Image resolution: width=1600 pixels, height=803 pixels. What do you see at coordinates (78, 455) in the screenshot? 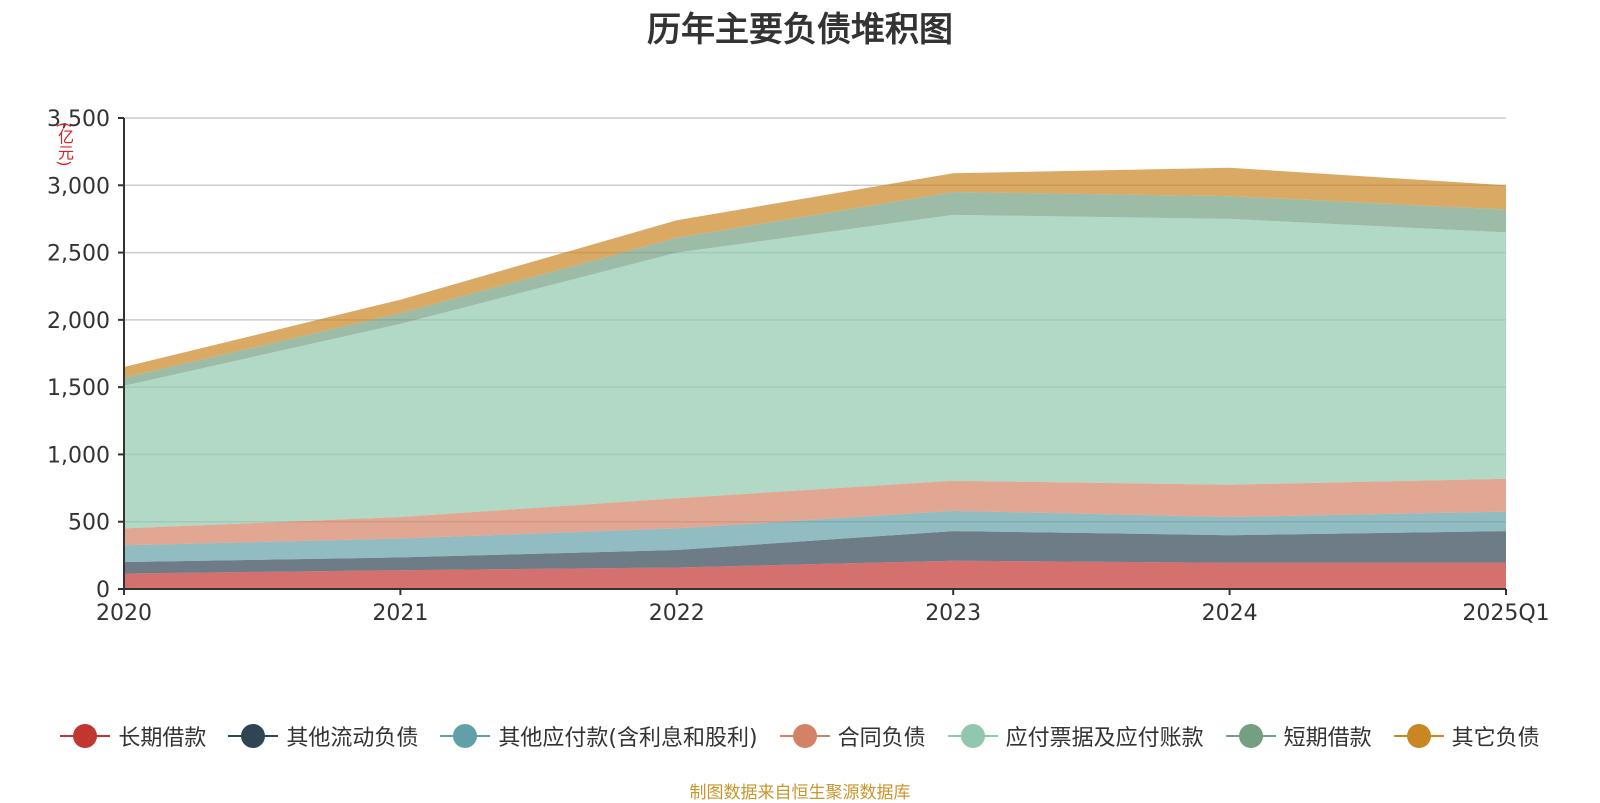
I see `y-tick-label: 1,000` at bounding box center [78, 455].